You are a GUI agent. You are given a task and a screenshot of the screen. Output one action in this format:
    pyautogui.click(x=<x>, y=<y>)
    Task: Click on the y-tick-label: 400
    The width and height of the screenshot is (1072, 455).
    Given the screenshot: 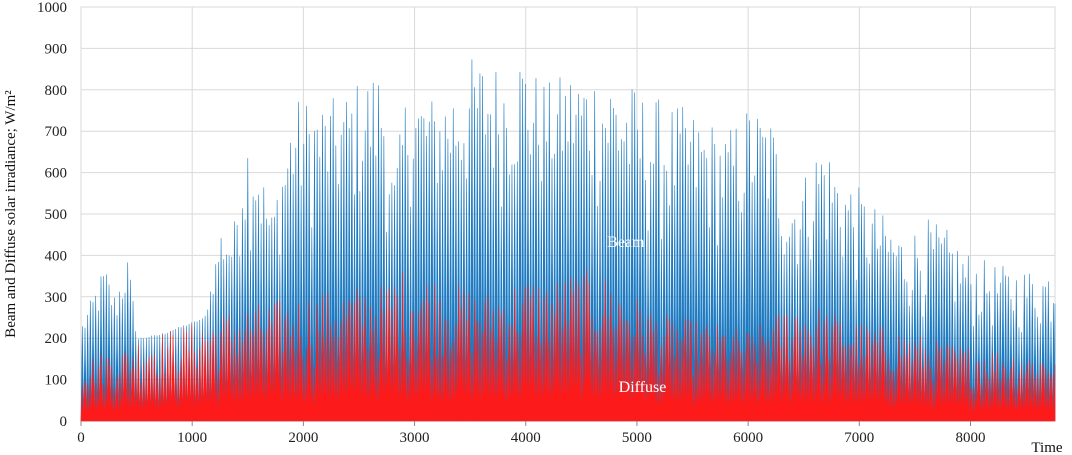 What is the action you would take?
    pyautogui.click(x=56, y=256)
    